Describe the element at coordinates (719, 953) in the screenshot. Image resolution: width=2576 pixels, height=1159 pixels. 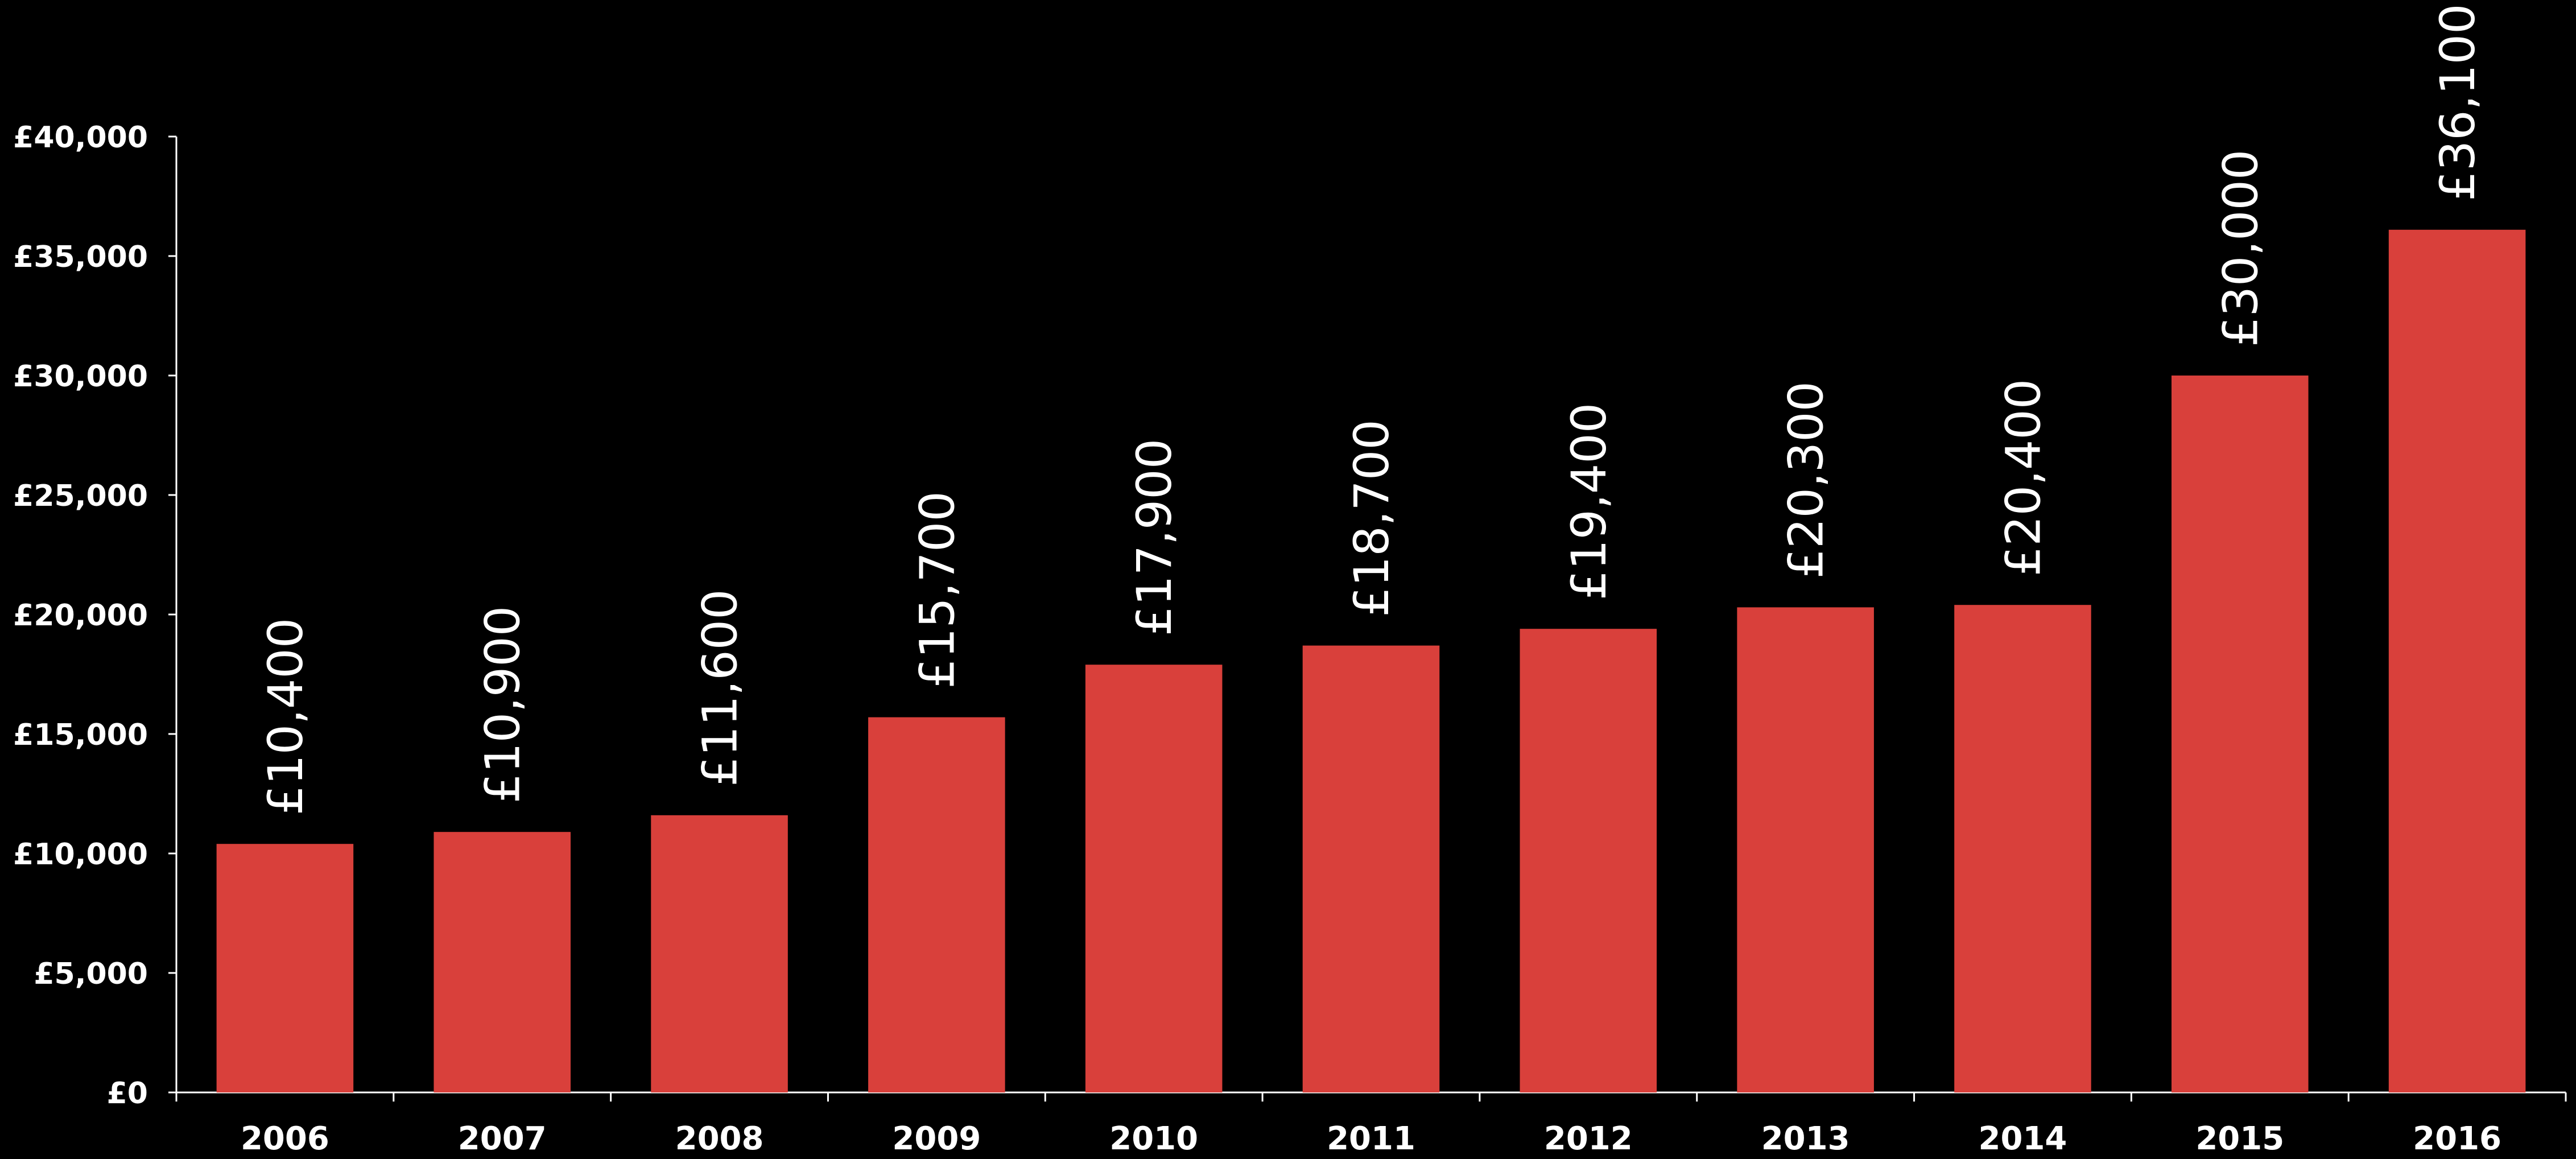
I see `bar-2008` at that location.